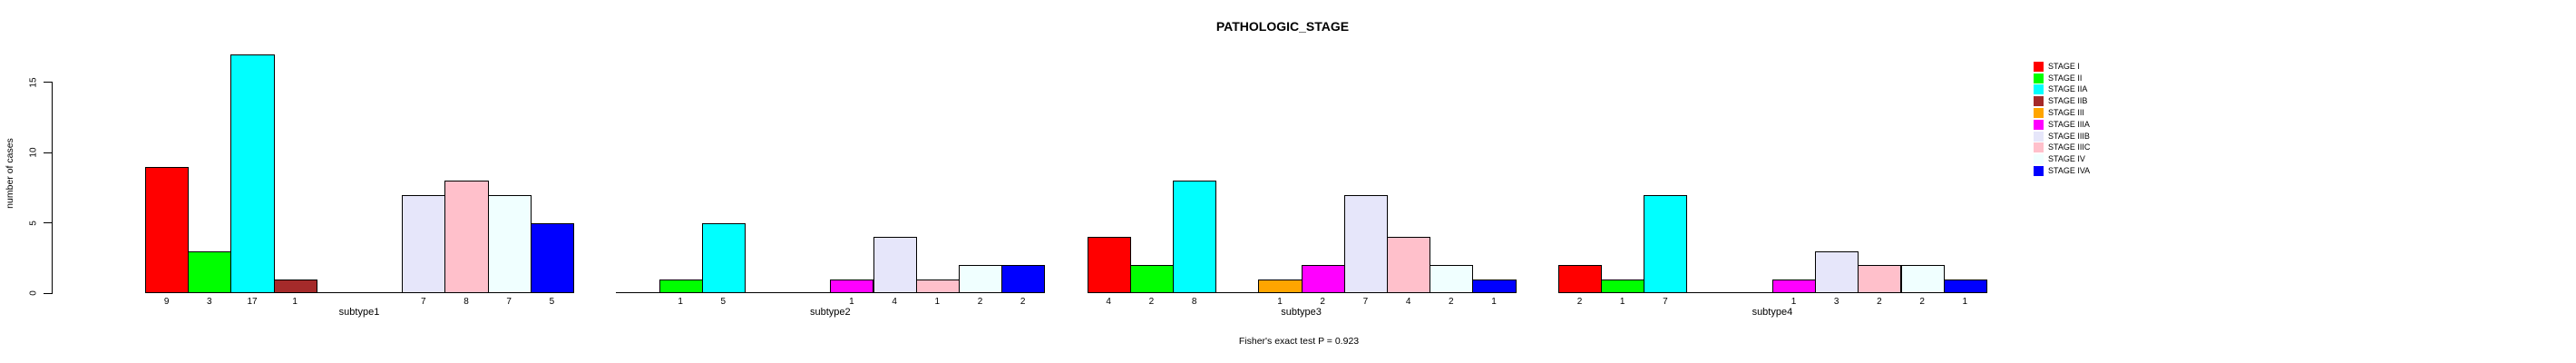 The image size is (2576, 363). Describe the element at coordinates (1323, 279) in the screenshot. I see `bar-stage-iiia-subtype3` at that location.